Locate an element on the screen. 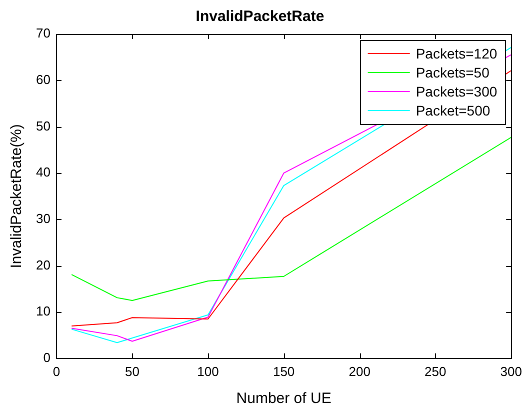 This screenshot has height=414, width=528. x-axis-title: Number of UE is located at coordinates (284, 399).